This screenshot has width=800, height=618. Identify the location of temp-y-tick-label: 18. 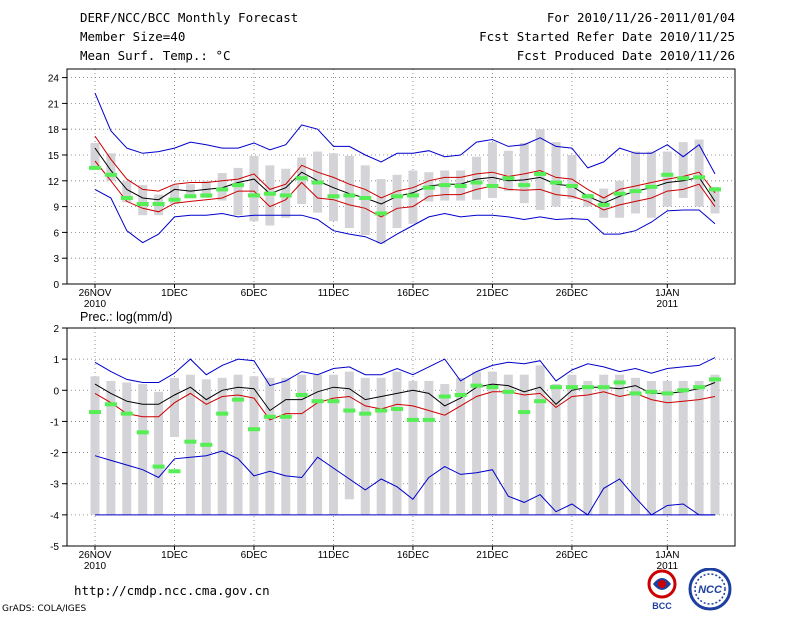
(54, 130).